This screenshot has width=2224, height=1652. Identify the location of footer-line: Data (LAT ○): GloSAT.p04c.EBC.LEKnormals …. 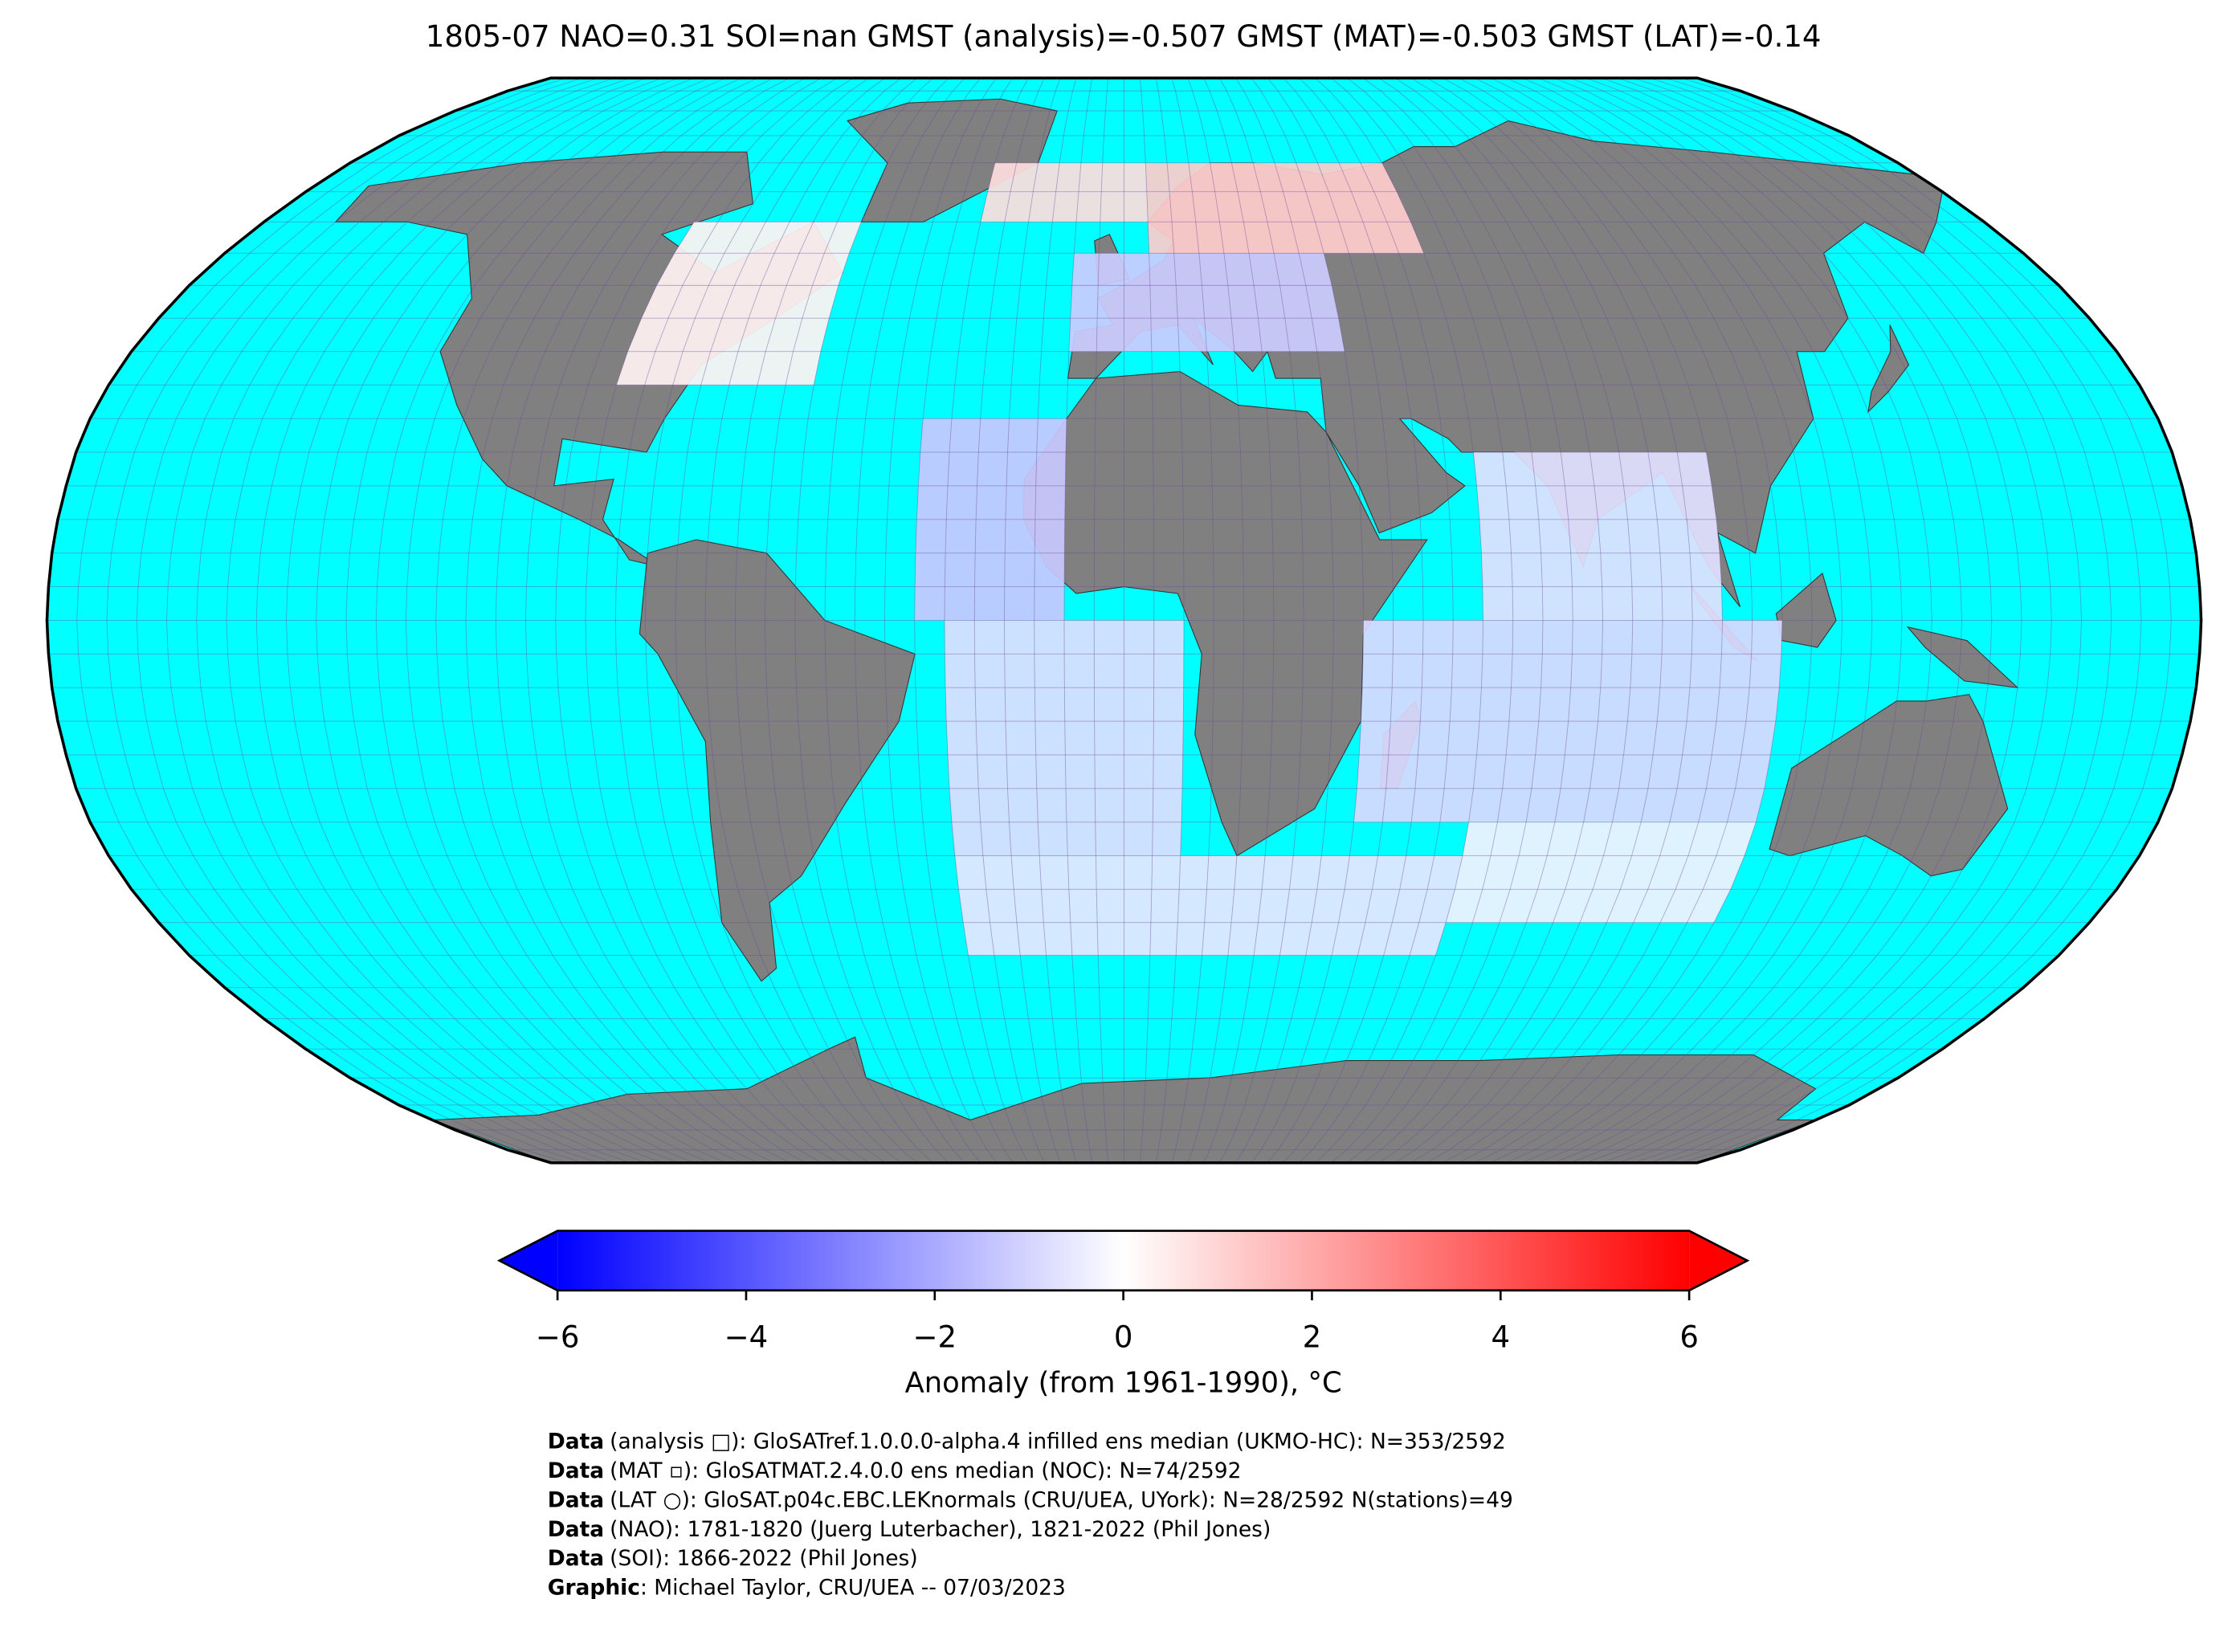
(1030, 1499).